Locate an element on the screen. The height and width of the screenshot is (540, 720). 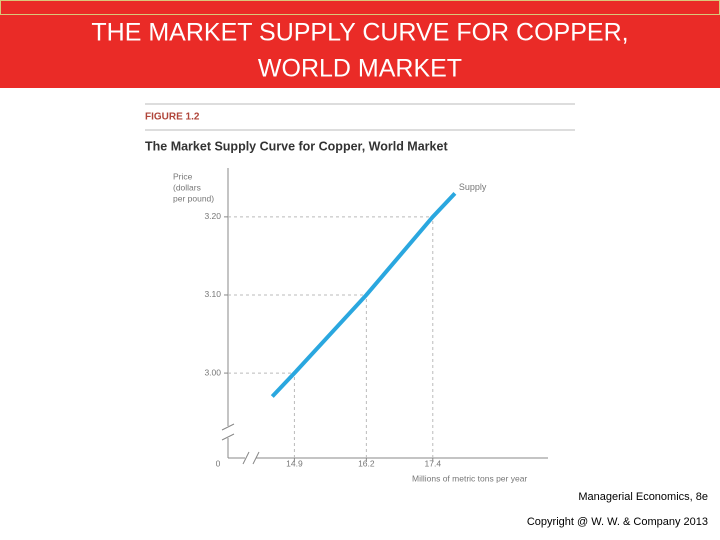
footer-text: Managerial Economics, 8e is located at coordinates (643, 497).